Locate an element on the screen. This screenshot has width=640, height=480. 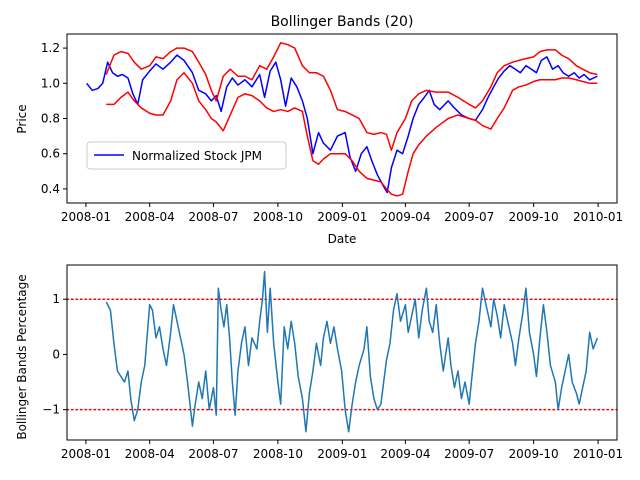
price-y-tick-label: 0.6 is located at coordinates (50, 154).